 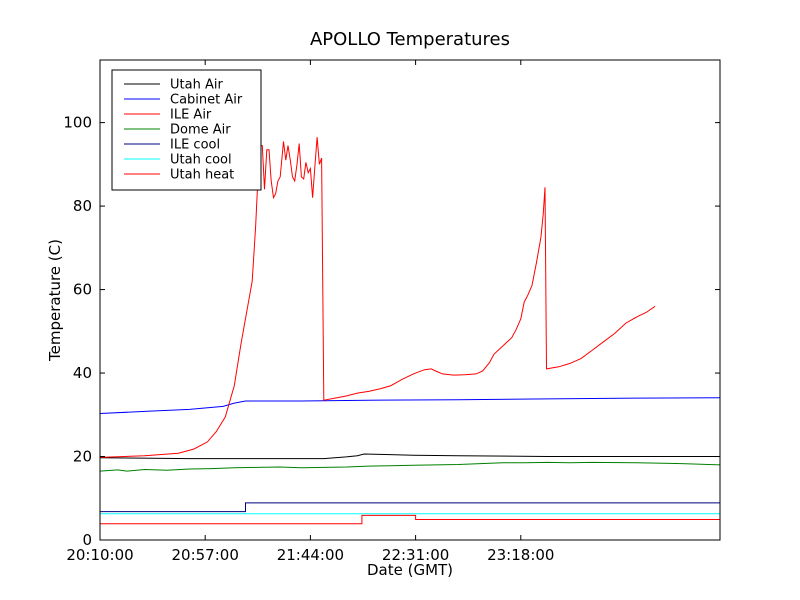 I want to click on y-axis-label: Temperature (C), so click(x=55, y=300).